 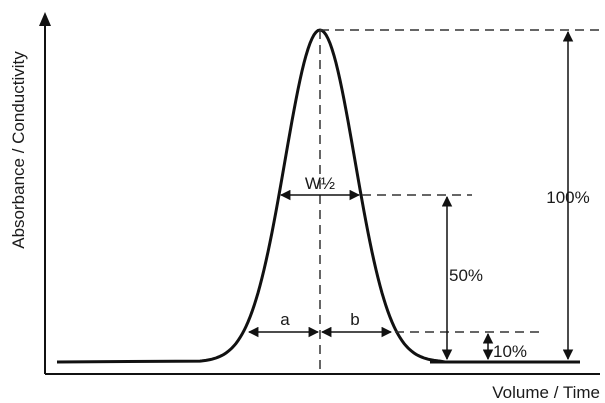 I want to click on pct-100-label: 100%, so click(x=567, y=197).